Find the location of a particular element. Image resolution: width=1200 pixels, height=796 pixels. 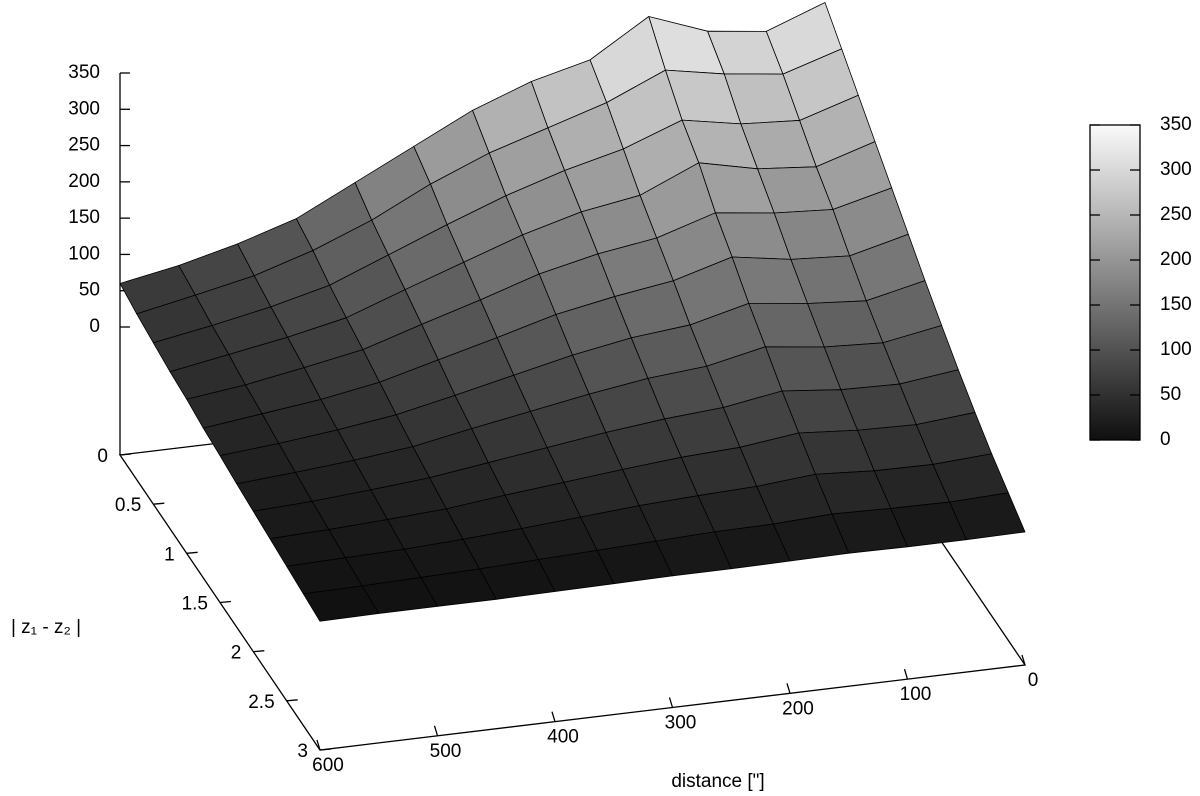

colorbar-tick-label: 250 is located at coordinates (1176, 214).